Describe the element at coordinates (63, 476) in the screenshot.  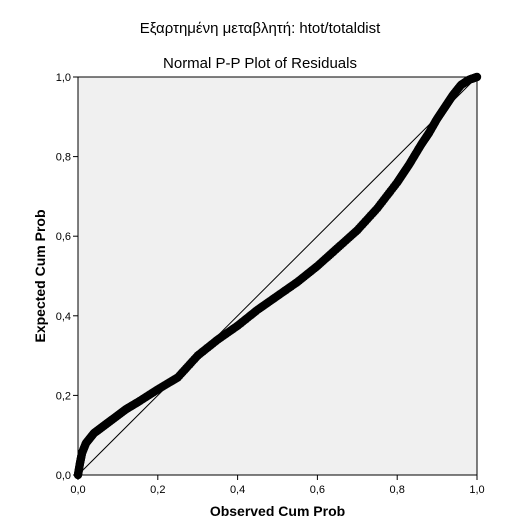
I see `y-tick-label: 0,0` at that location.